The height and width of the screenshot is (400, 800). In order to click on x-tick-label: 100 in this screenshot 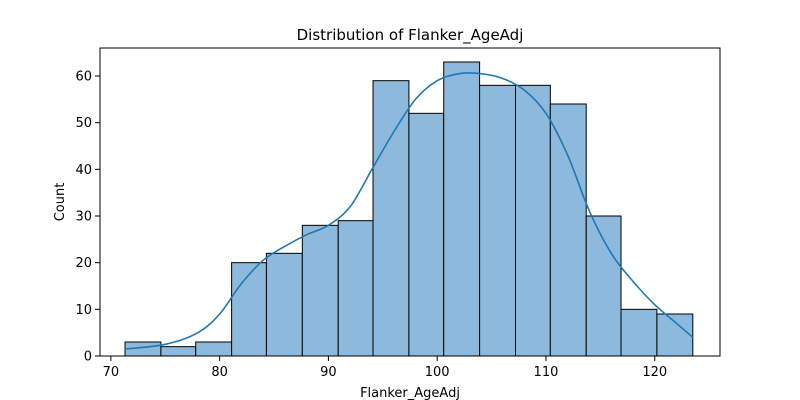, I will do `click(437, 372)`.